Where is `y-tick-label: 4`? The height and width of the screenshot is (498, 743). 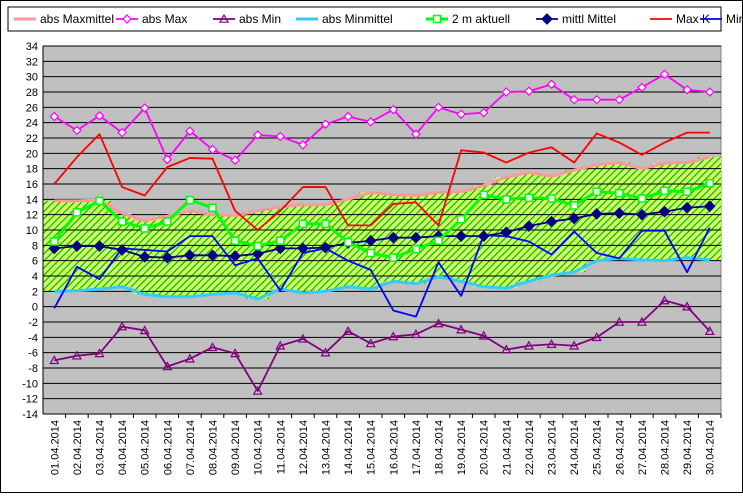 y-tick-label: 4 is located at coordinates (35, 277).